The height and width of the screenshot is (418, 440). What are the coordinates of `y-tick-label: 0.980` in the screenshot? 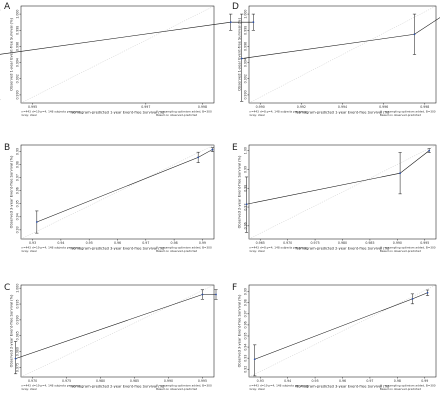 It's located at (18, 351).